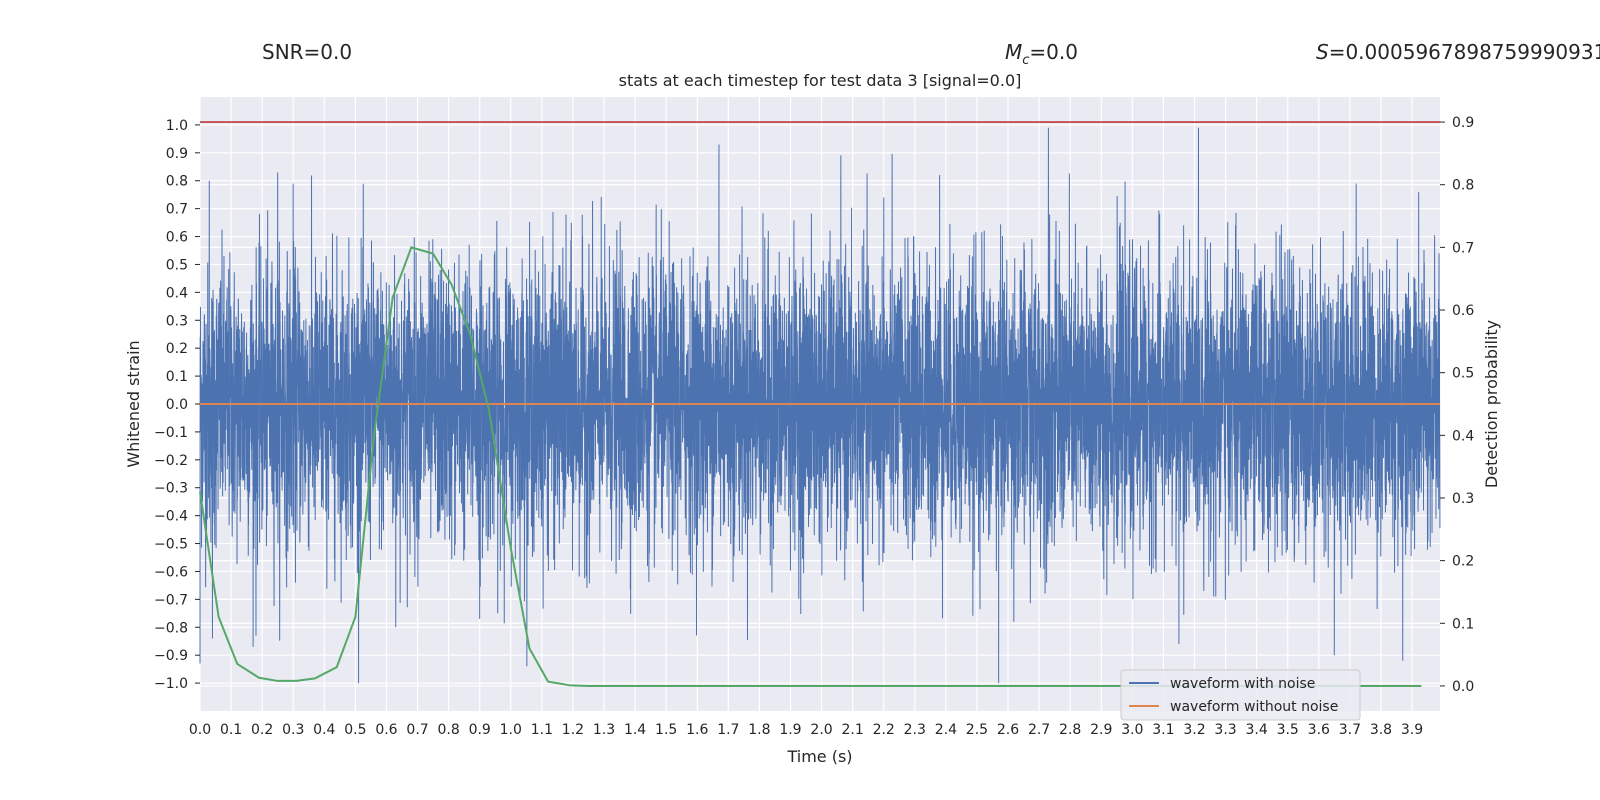  I want to click on y-tick-label: 0.8, so click(177, 182).